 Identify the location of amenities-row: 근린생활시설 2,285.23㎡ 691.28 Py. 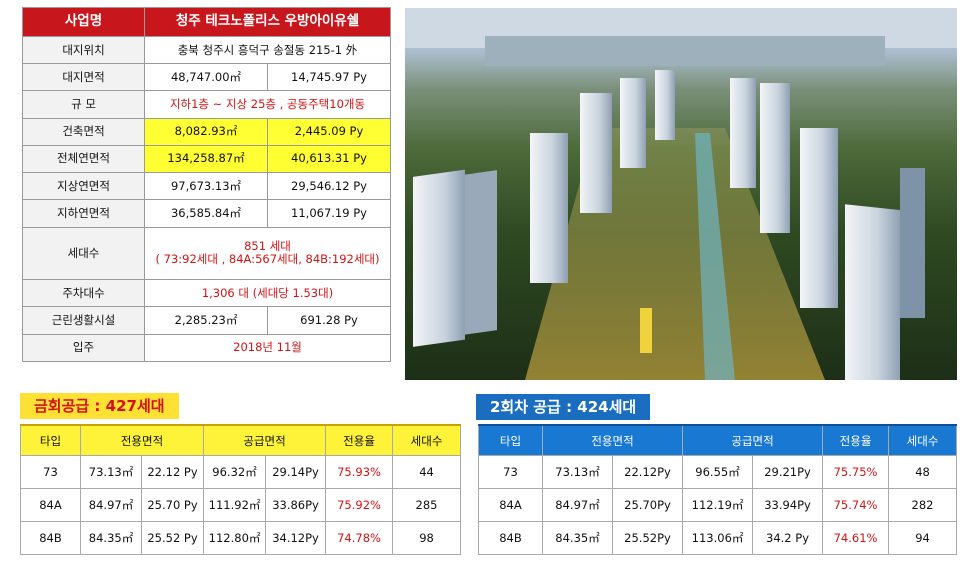
(206, 320).